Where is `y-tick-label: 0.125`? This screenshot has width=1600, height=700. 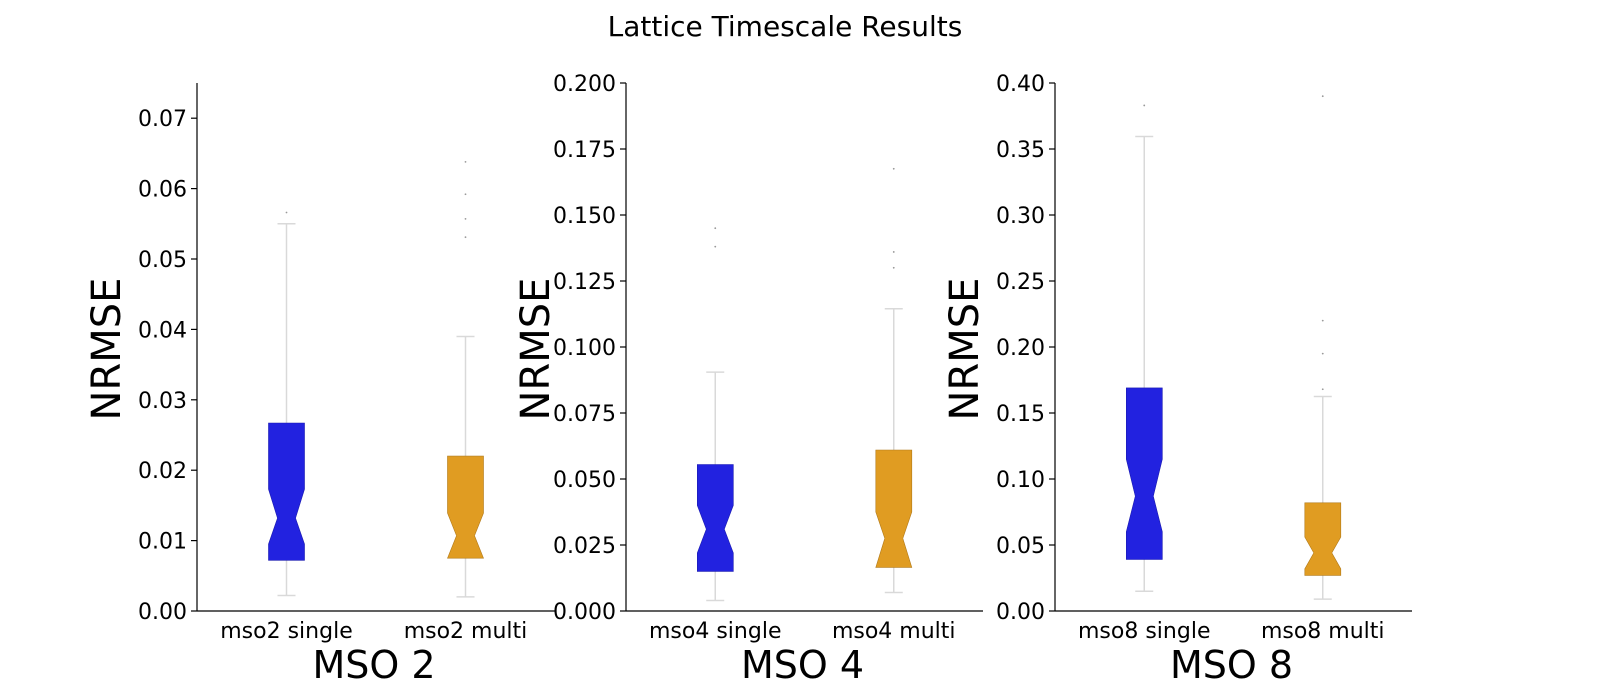 y-tick-label: 0.125 is located at coordinates (584, 282).